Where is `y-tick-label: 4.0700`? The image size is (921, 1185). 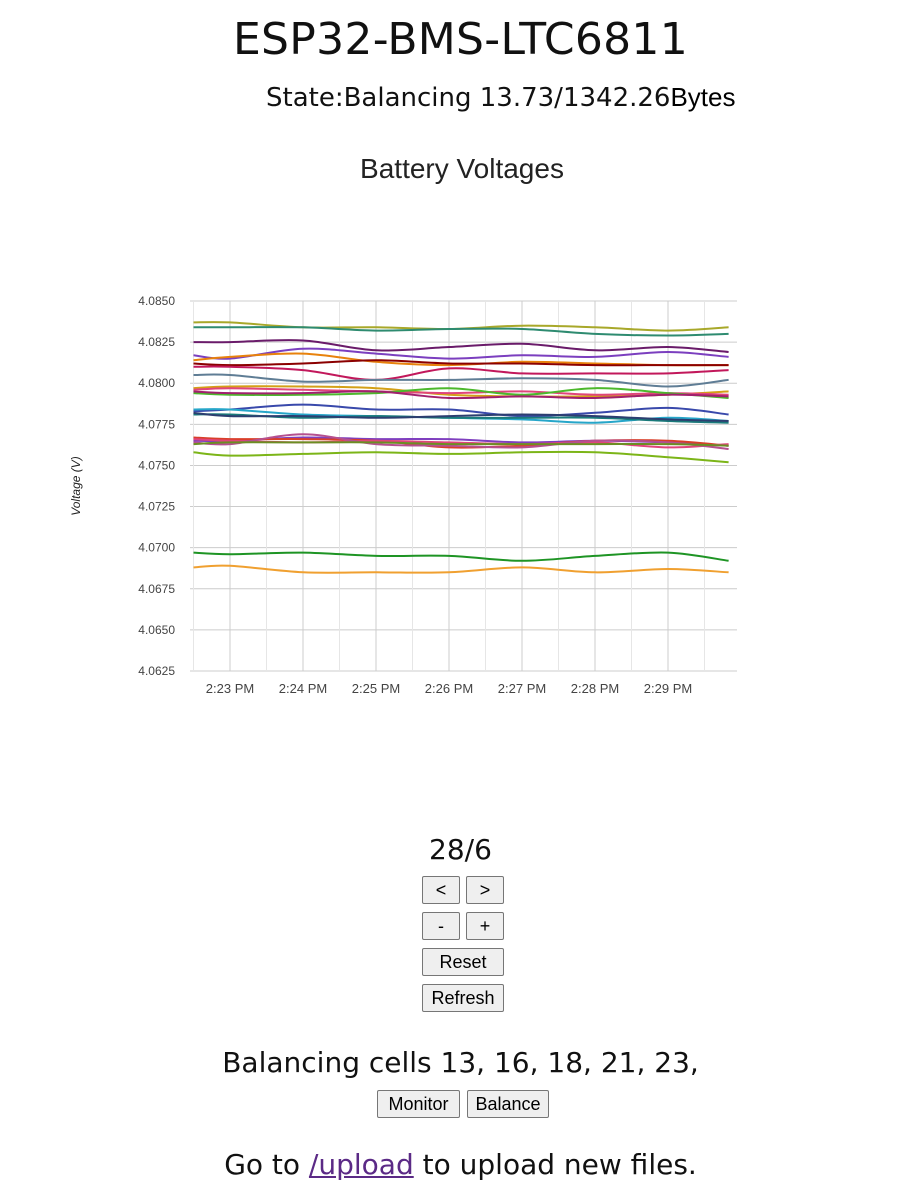 y-tick-label: 4.0700 is located at coordinates (156, 548).